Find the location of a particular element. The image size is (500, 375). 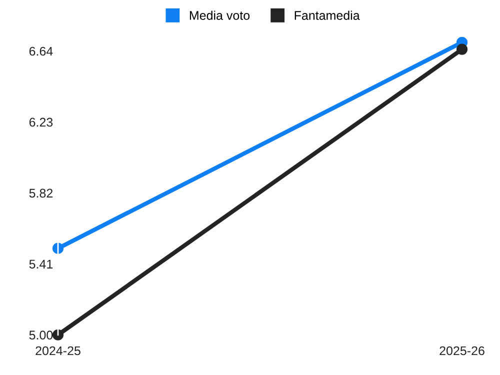

x-tick-label: 2025-26 is located at coordinates (462, 351).